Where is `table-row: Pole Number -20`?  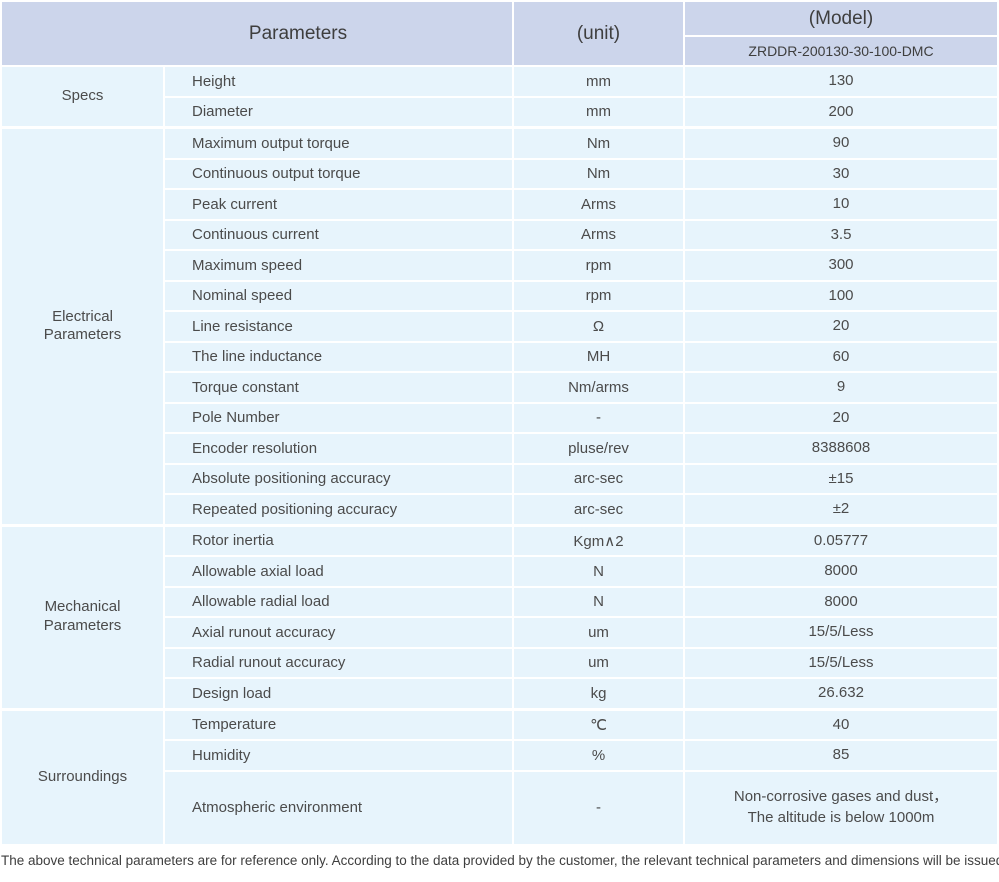 table-row: Pole Number -20 is located at coordinates (581, 417).